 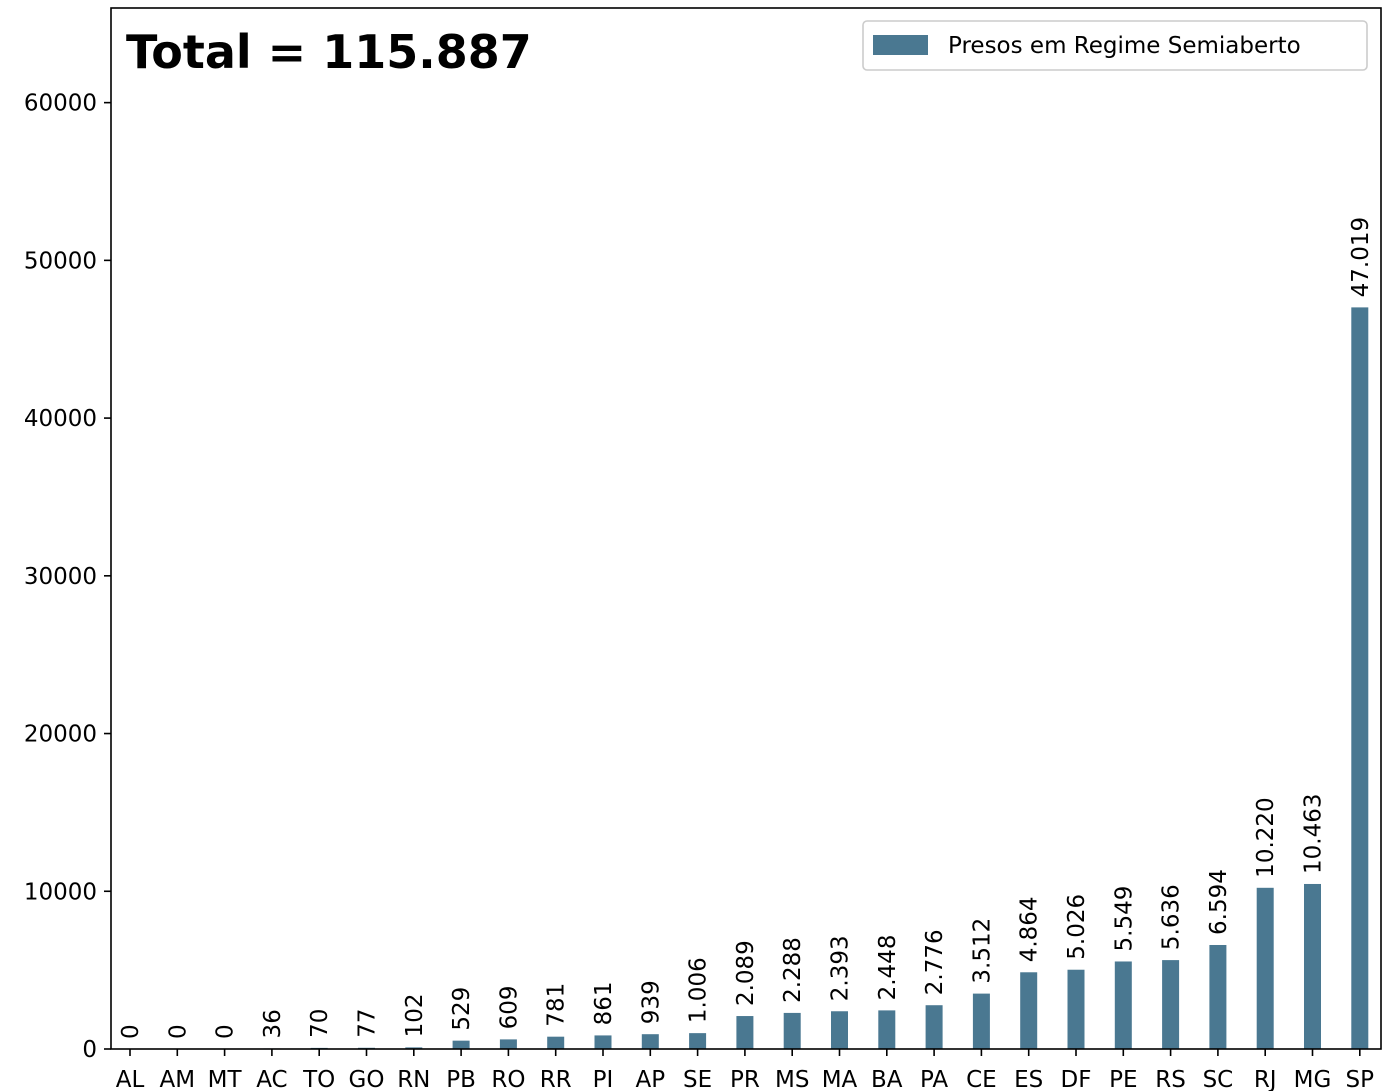 I want to click on bar-value-label: 5.636, so click(x=1172, y=917).